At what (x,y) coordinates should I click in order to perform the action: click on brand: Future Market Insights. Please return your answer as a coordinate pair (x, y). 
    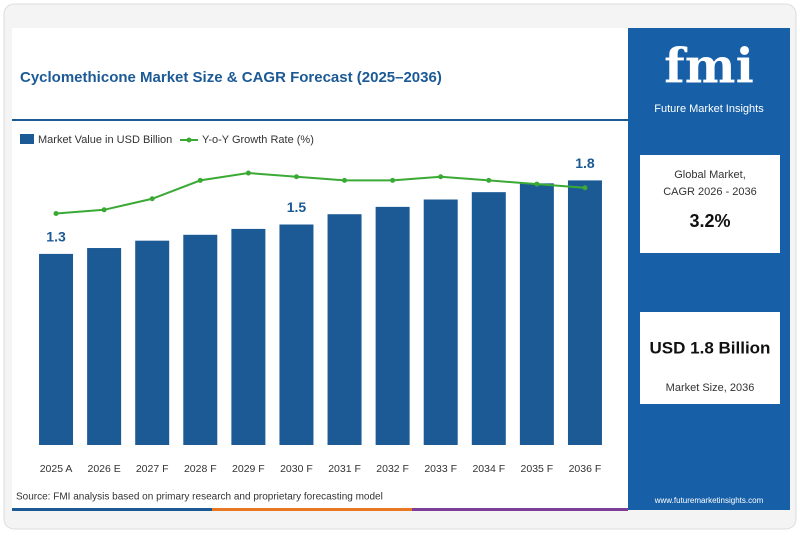
    Looking at the image, I should click on (709, 109).